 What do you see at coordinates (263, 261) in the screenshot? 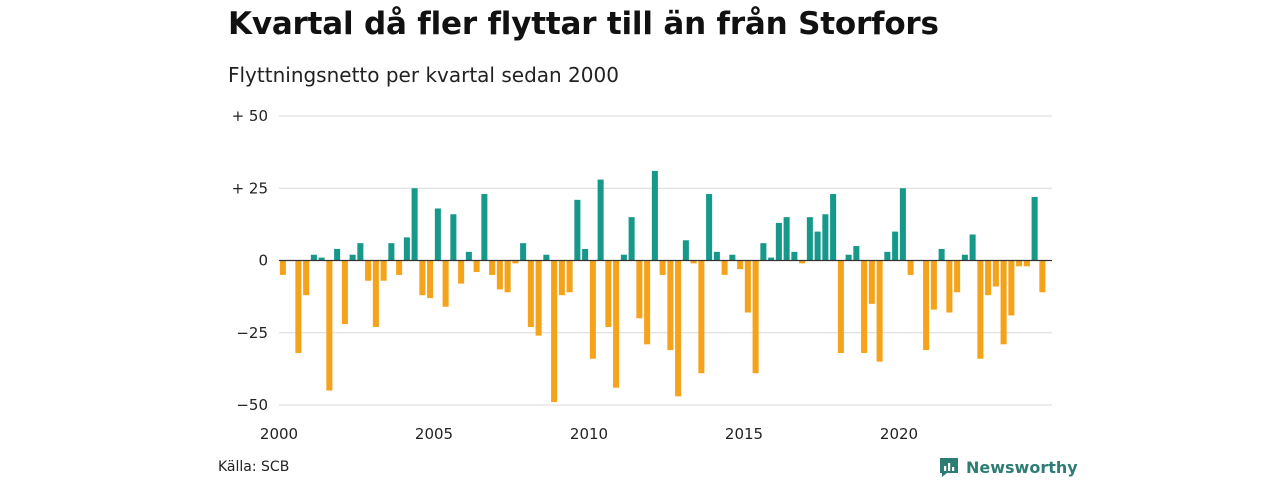
I see `y-tick-label: 0` at bounding box center [263, 261].